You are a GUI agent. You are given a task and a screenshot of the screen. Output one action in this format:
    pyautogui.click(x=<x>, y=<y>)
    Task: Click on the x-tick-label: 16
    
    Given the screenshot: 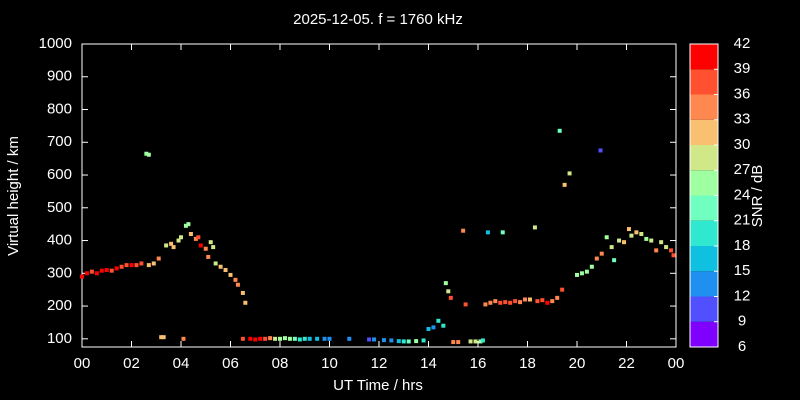 What is the action you would take?
    pyautogui.click(x=478, y=363)
    